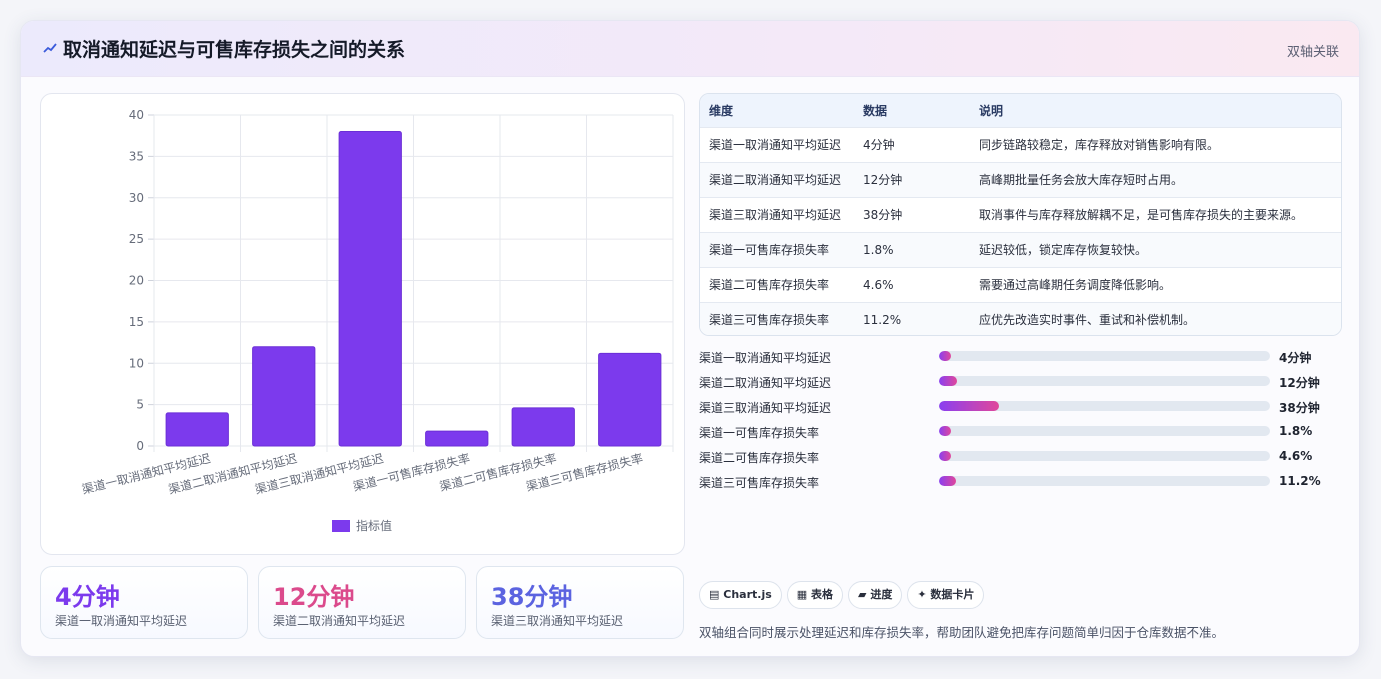  Describe the element at coordinates (946, 595) in the screenshot. I see `tag-chip: ✦ 数据卡片` at that location.